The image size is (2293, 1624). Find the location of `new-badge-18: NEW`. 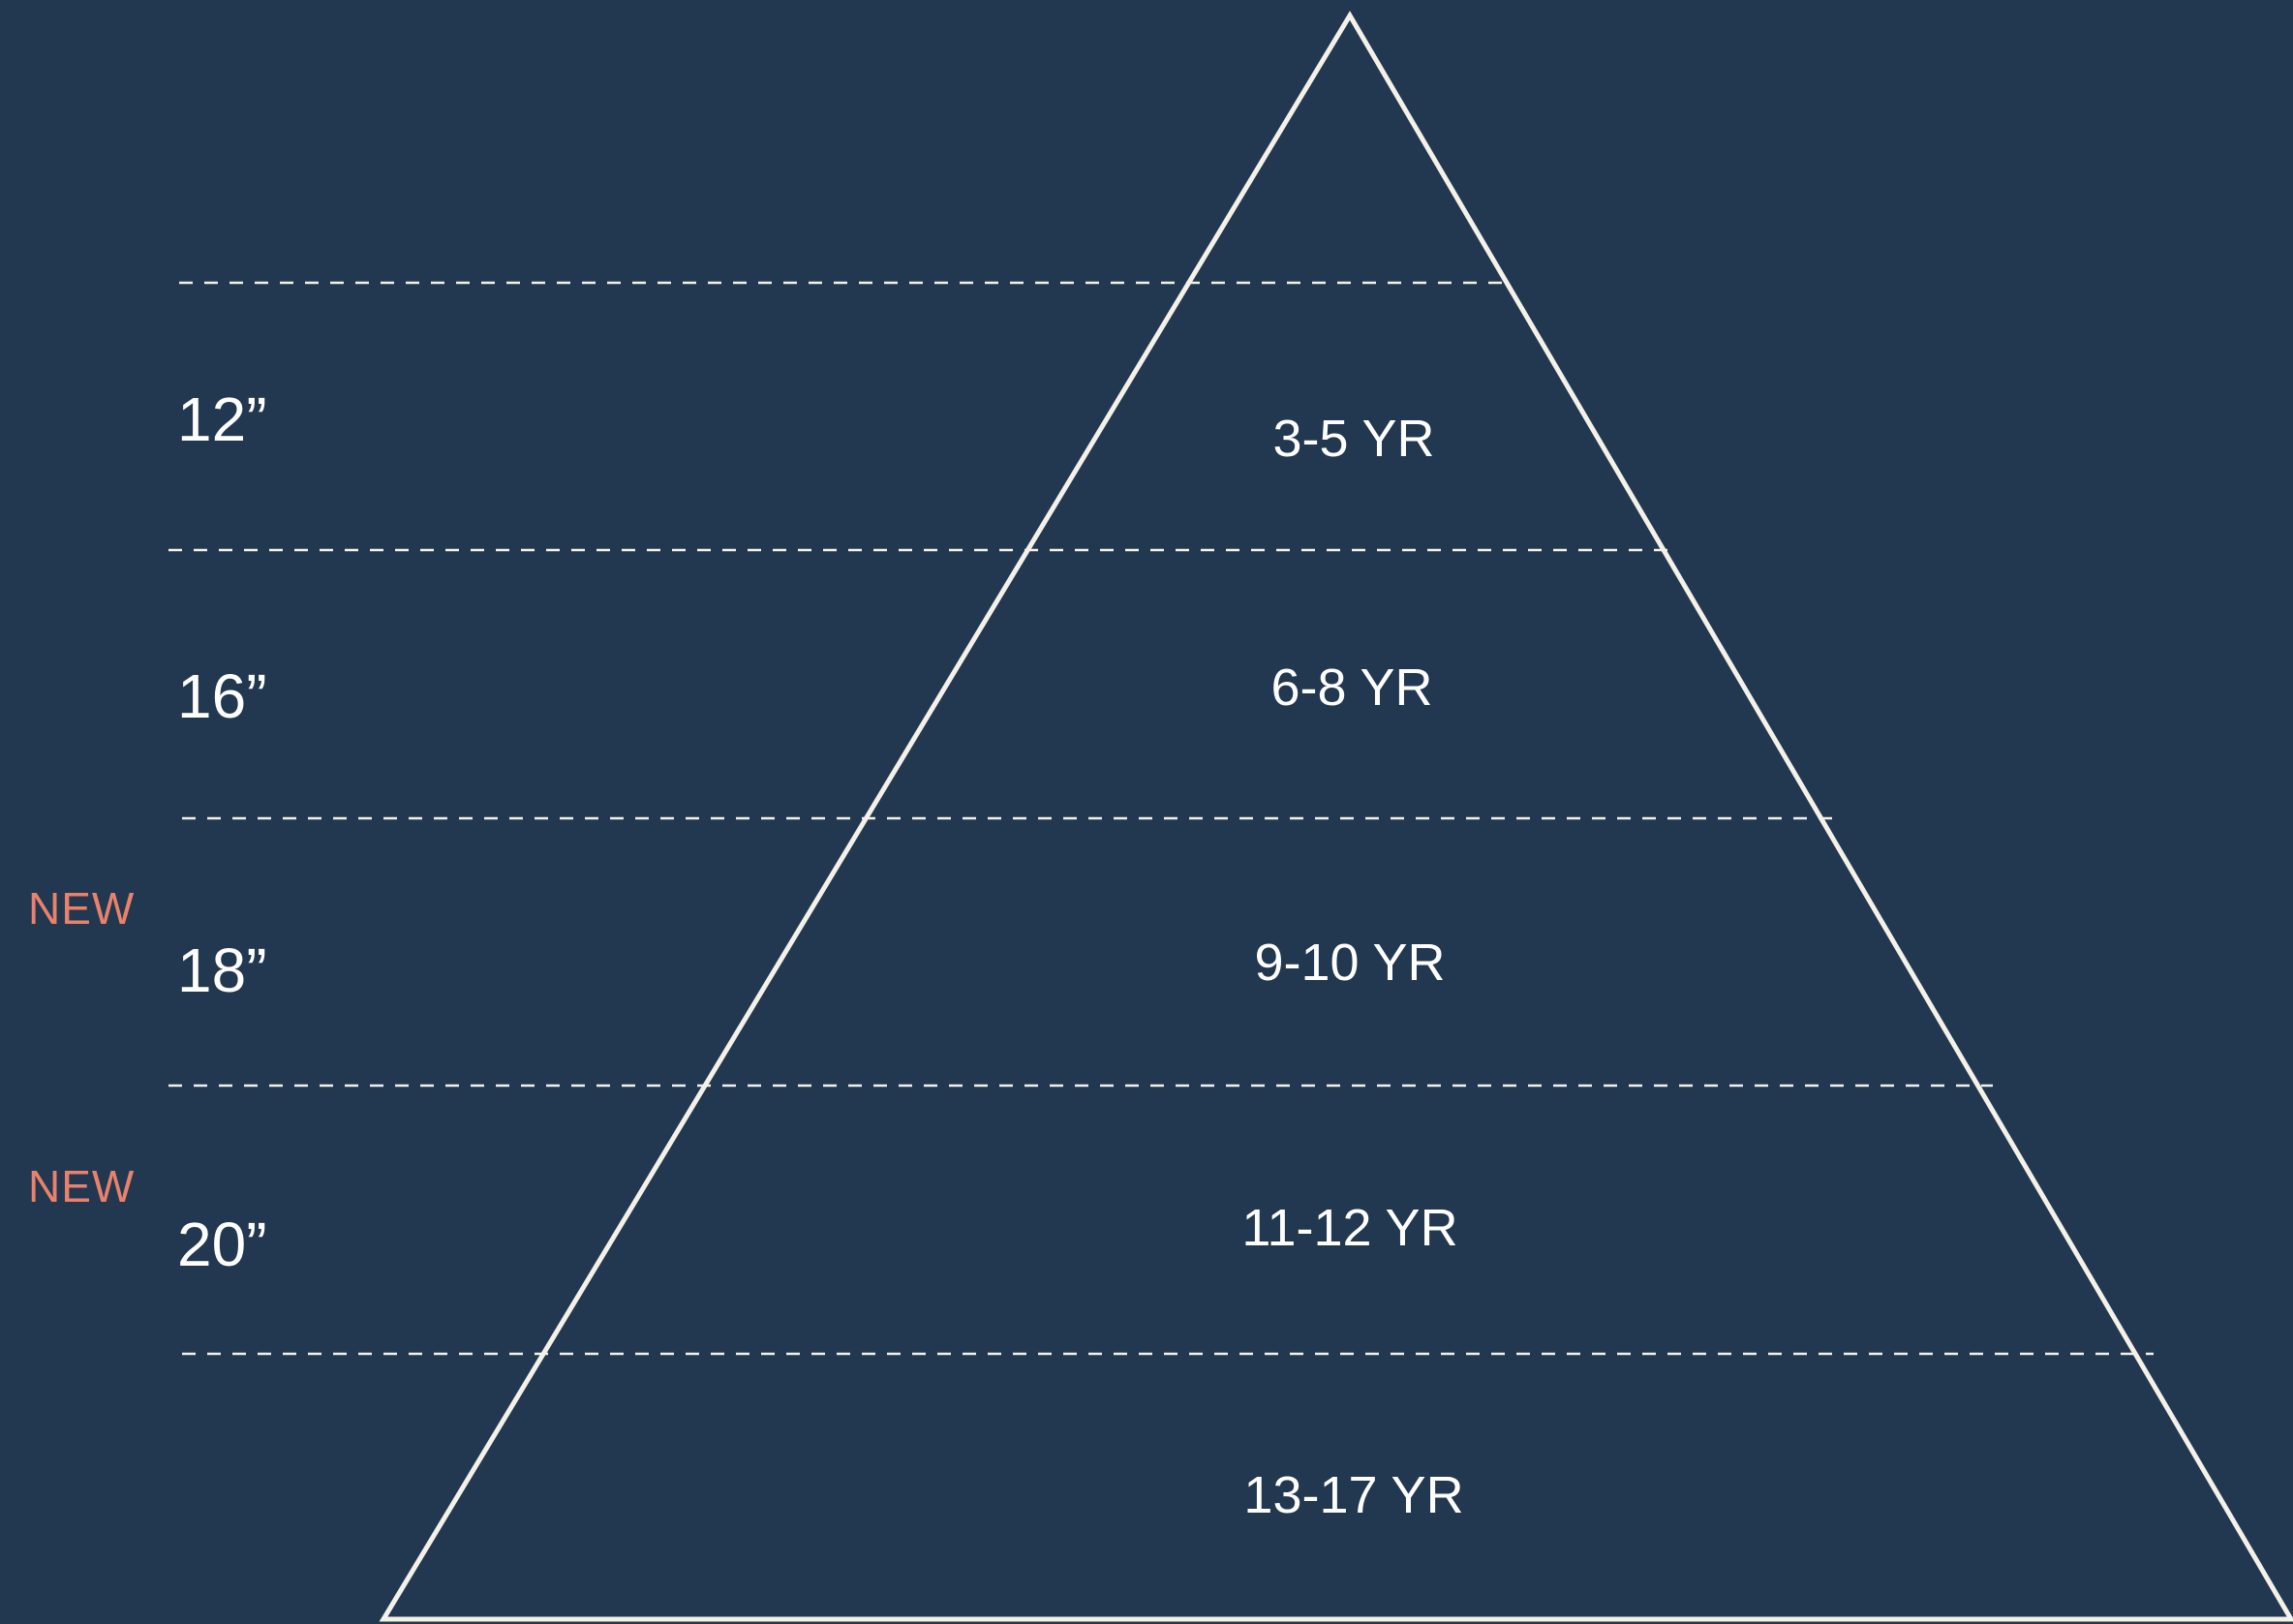

new-badge-18: NEW is located at coordinates (81, 908).